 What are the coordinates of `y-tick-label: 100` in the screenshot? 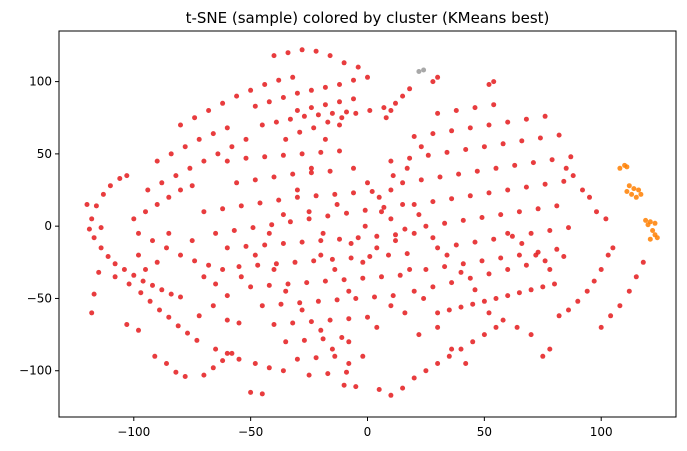 It's located at (40, 82).